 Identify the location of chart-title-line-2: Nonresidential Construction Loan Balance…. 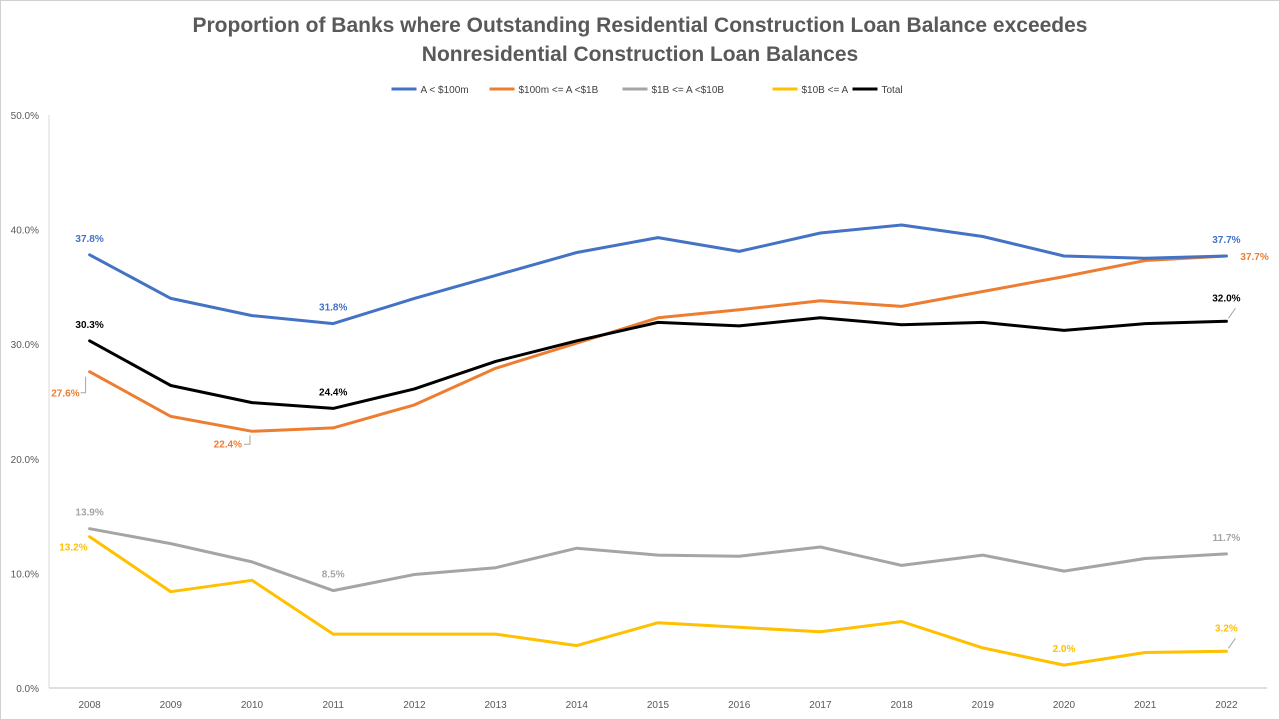
(640, 54).